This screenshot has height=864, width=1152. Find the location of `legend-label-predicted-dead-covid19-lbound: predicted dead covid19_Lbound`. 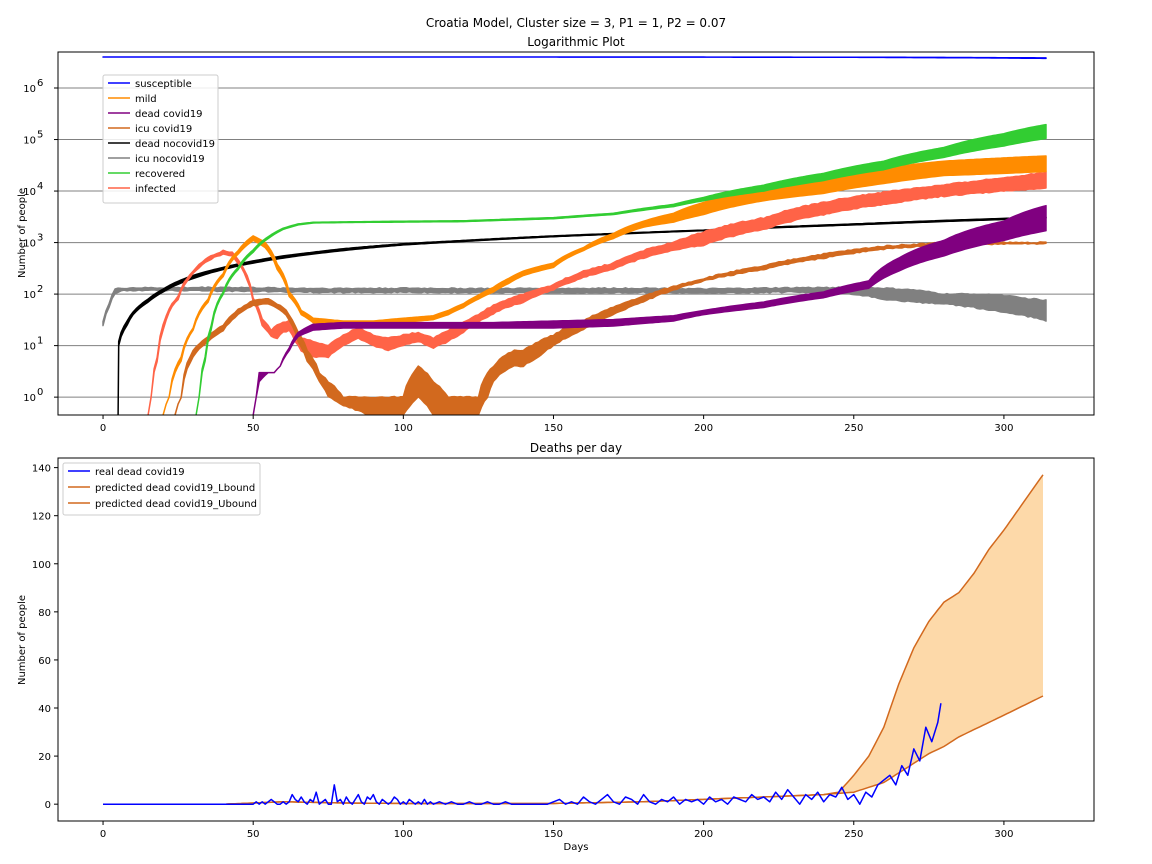

legend-label-predicted-dead-covid19-lbound: predicted dead covid19_Lbound is located at coordinates (175, 488).